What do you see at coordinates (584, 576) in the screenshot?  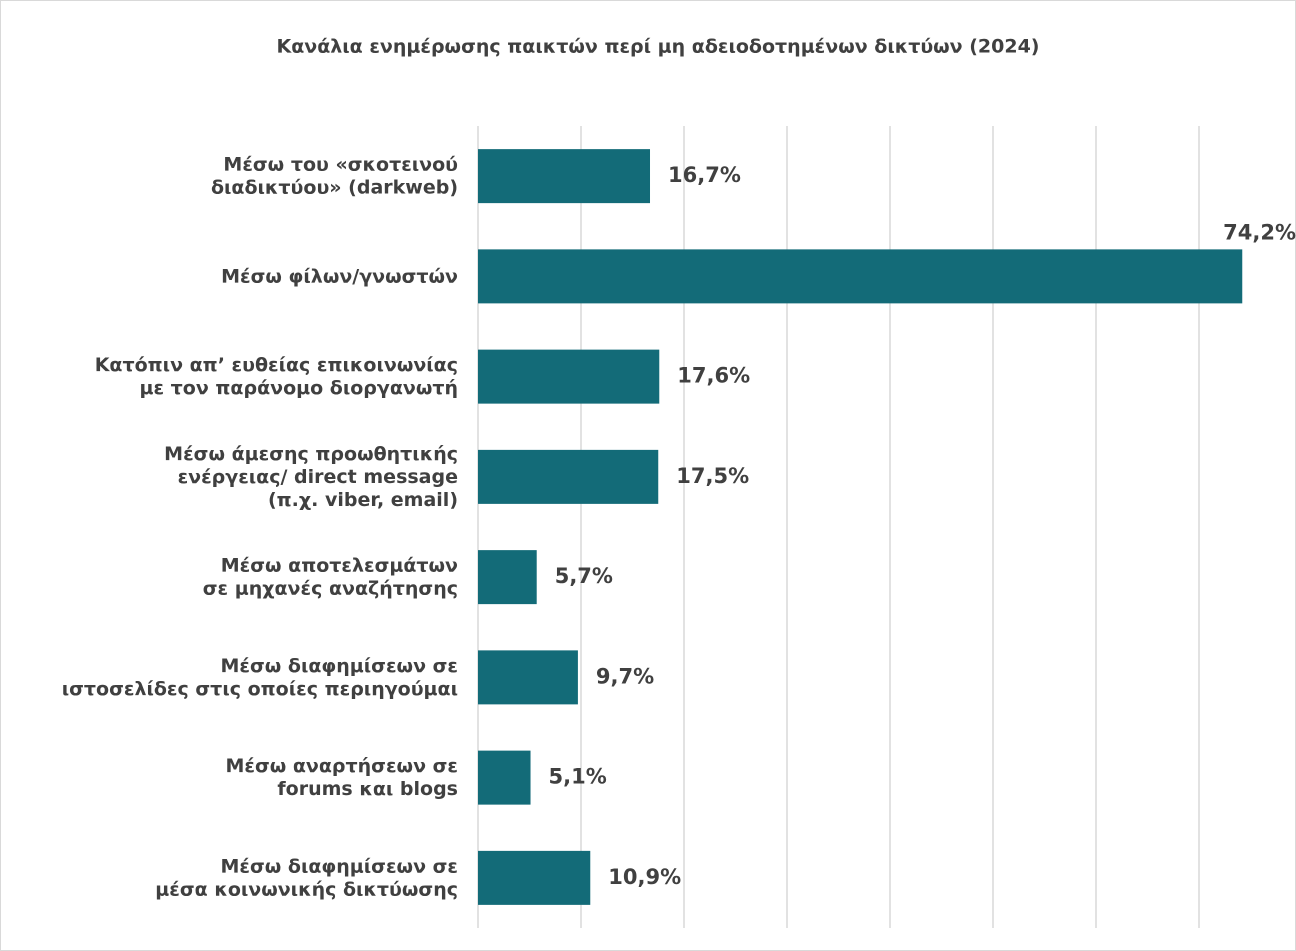 I see `data-label: 5,7%` at bounding box center [584, 576].